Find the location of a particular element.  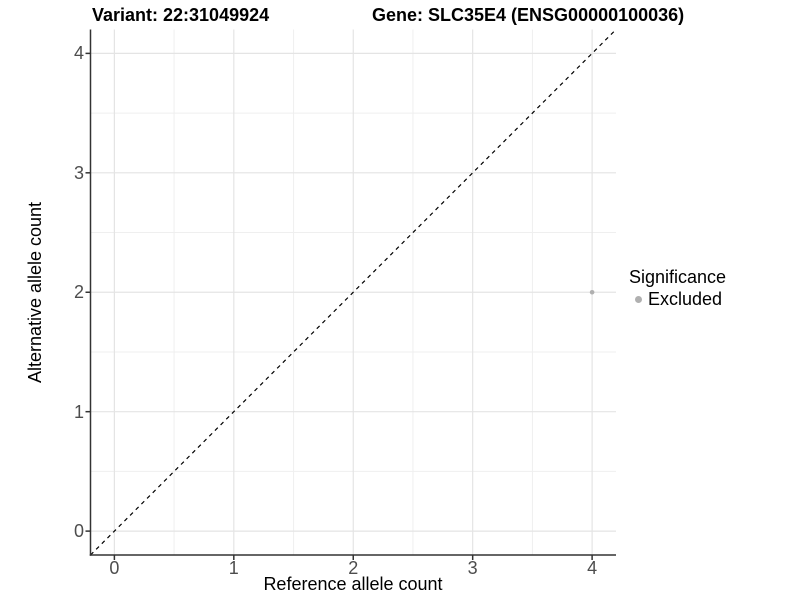

y-tick-label: 1 is located at coordinates (78, 411).